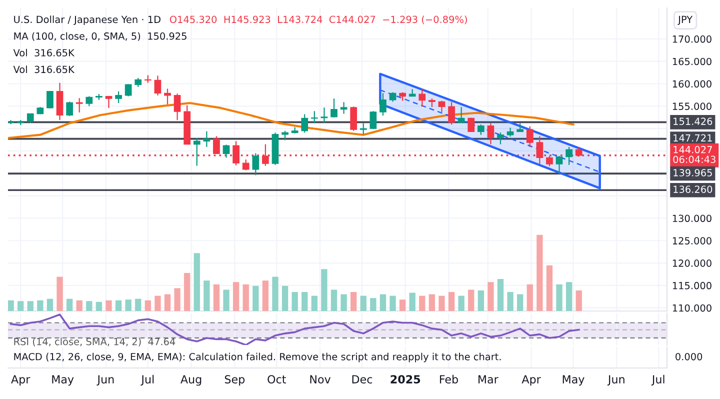  Describe the element at coordinates (449, 379) in the screenshot. I see `x-tick-label: Feb` at that location.